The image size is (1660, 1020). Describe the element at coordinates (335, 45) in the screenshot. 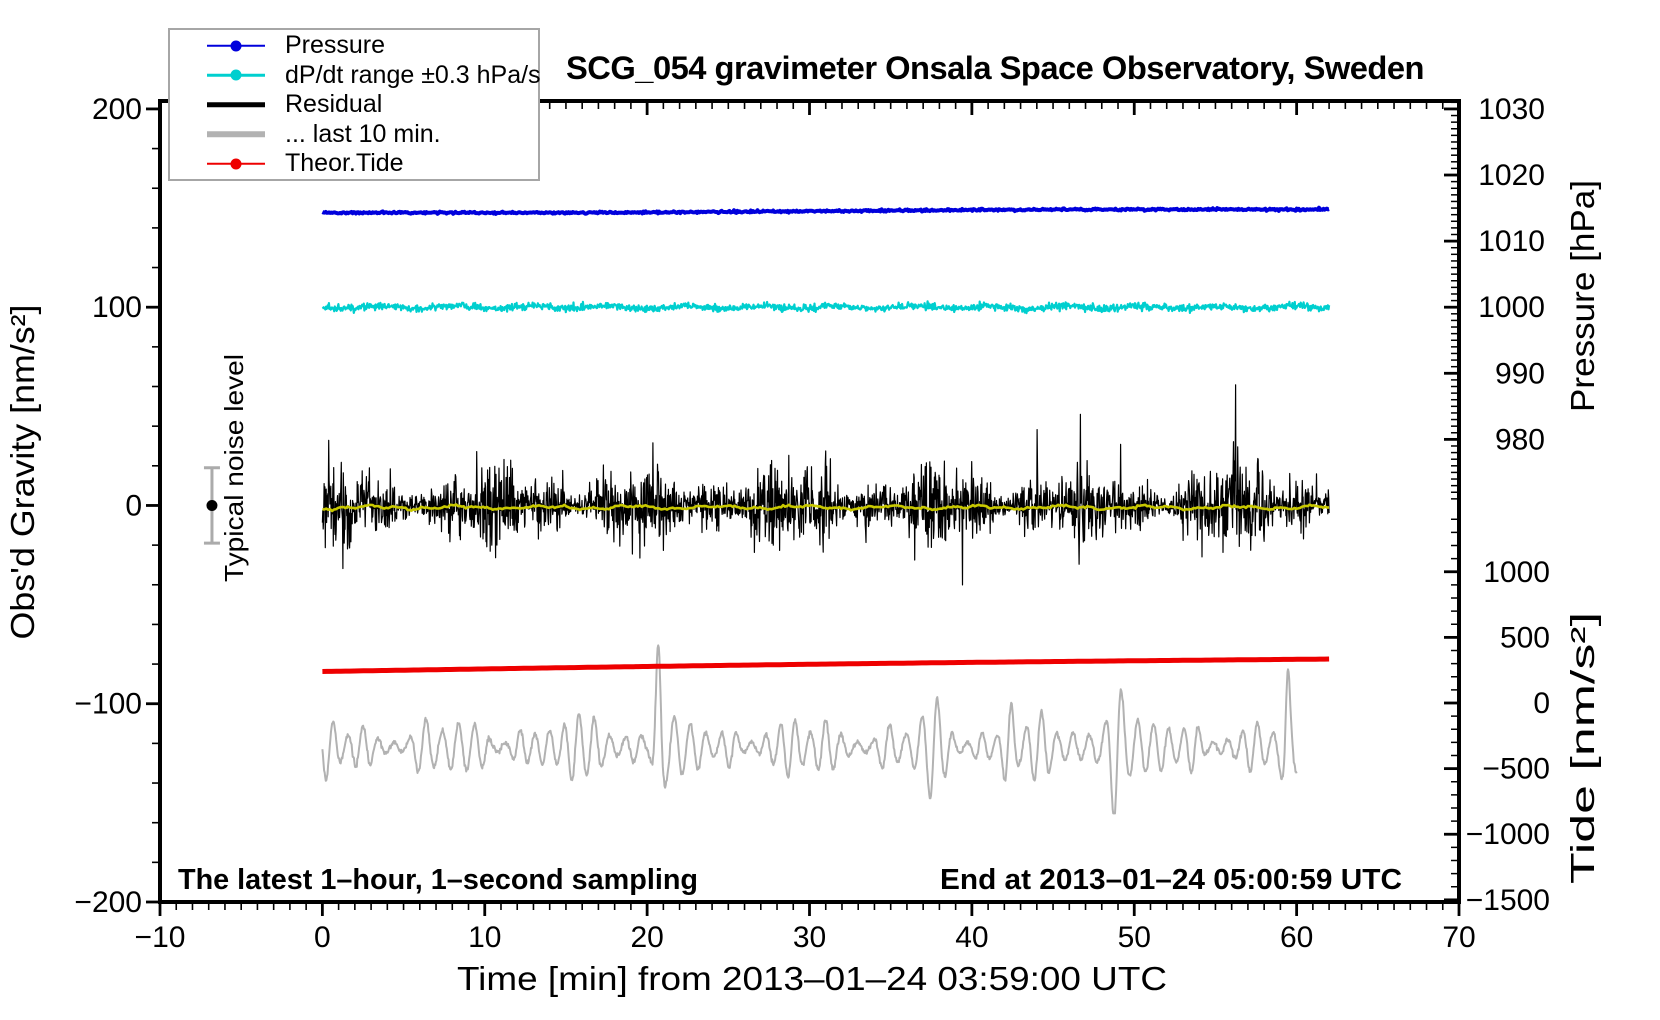

I see `legend-item-label: Pressure` at that location.